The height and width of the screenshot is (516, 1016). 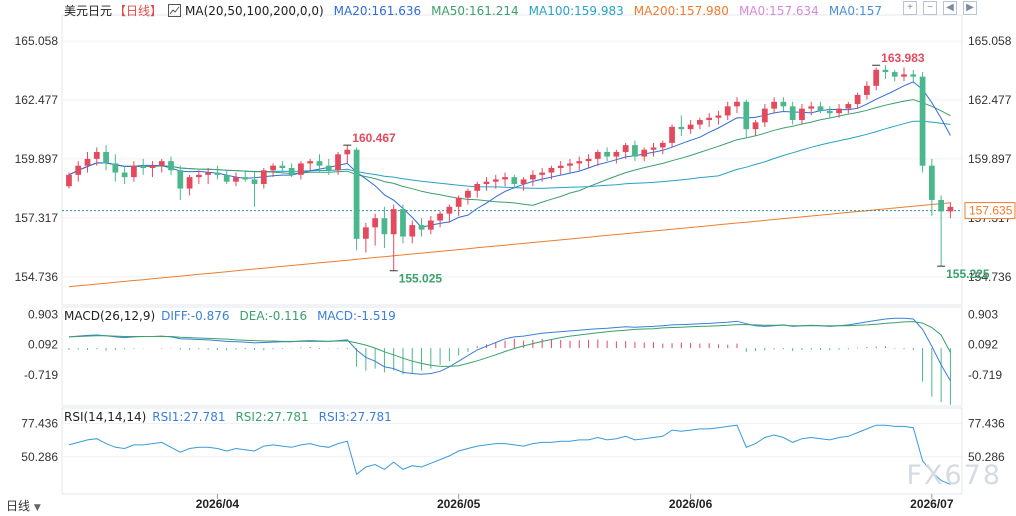 I want to click on ma200-label: MA200:157.980, so click(x=681, y=10).